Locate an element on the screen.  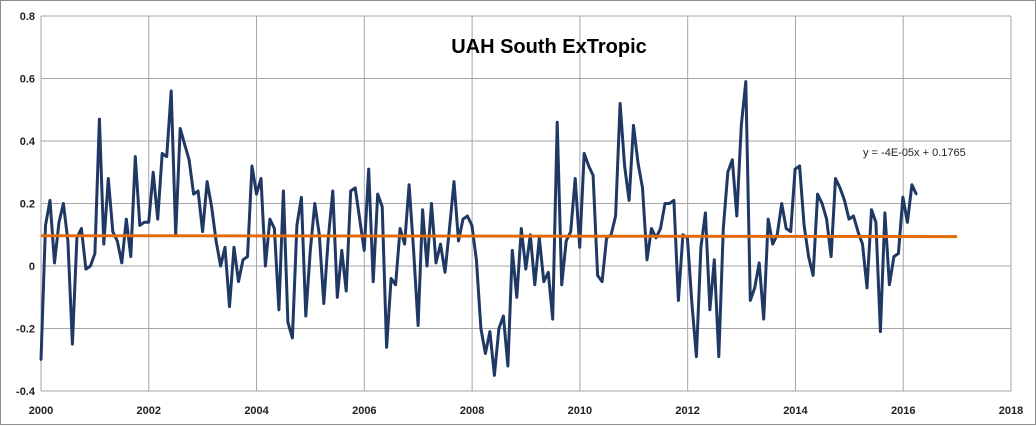
chart-title: UAH South ExTropic is located at coordinates (549, 47).